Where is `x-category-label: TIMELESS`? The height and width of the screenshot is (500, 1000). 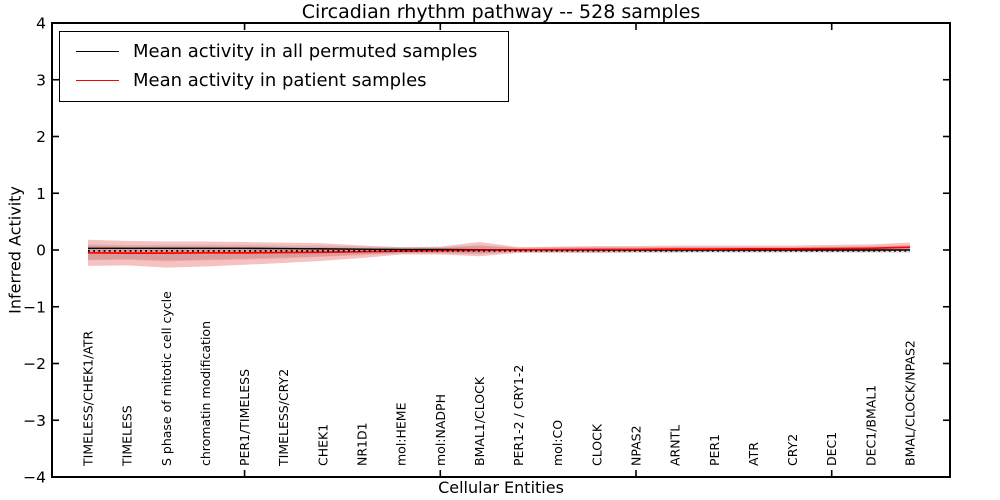 x-category-label: TIMELESS is located at coordinates (127, 436).